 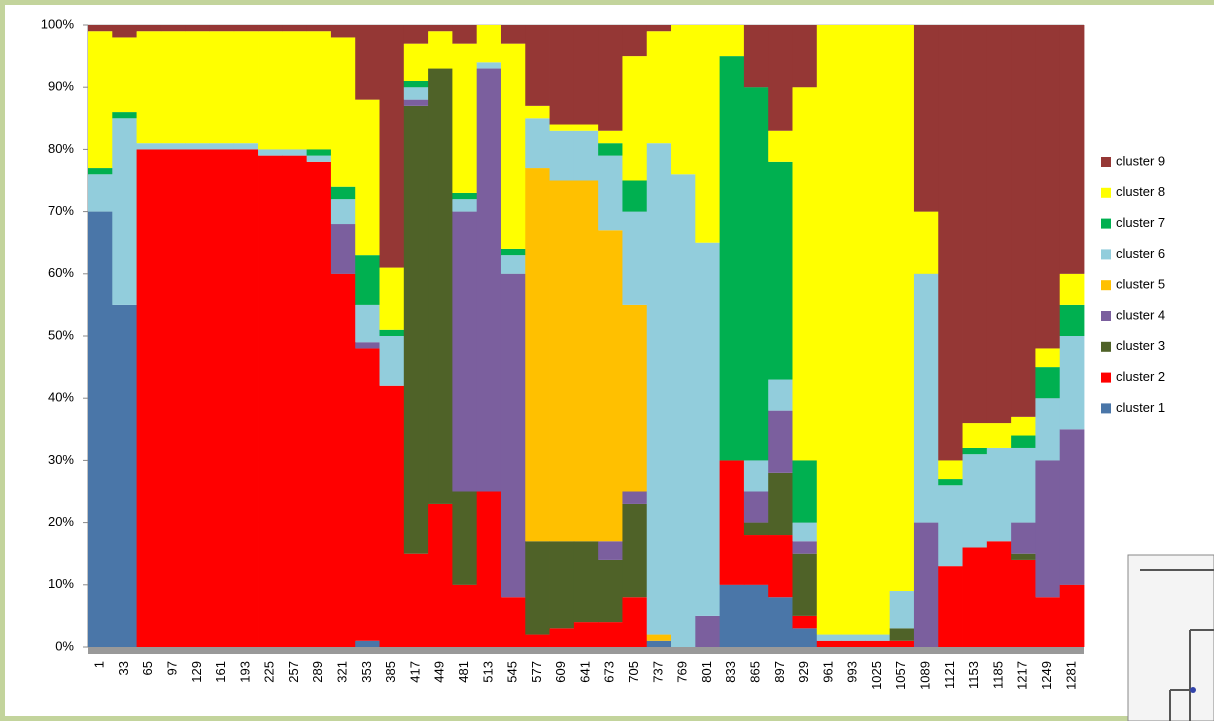 What do you see at coordinates (64, 645) in the screenshot?
I see `y-tick-label: 0%` at bounding box center [64, 645].